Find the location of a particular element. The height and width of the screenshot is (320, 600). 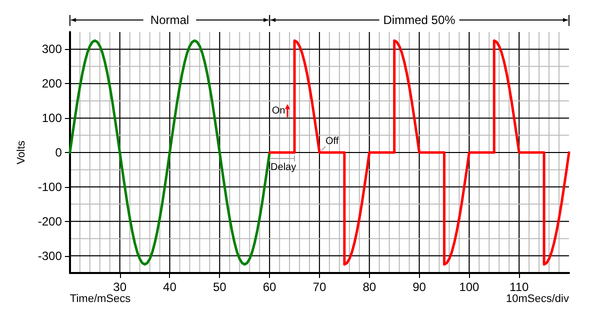

text: Dimmed 50% is located at coordinates (419, 20).